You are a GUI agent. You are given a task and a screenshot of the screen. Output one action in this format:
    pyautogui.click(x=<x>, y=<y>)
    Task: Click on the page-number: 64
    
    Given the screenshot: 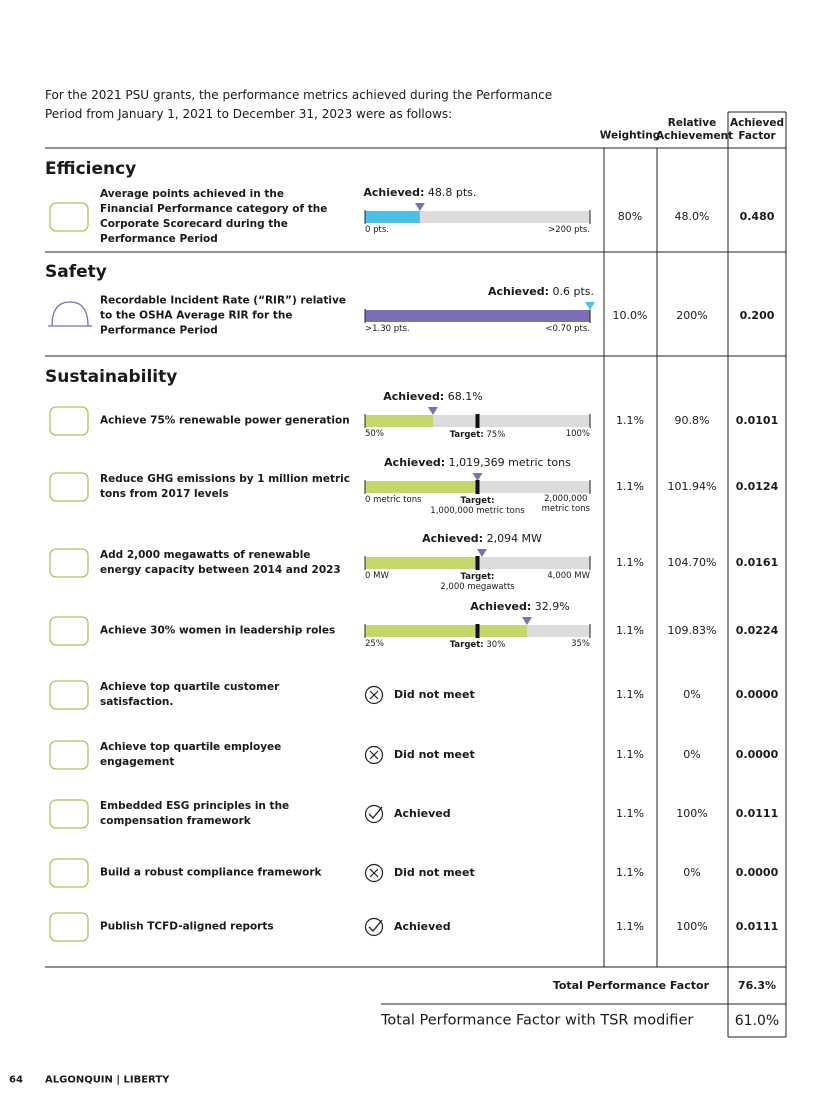 What is the action you would take?
    pyautogui.click(x=16, y=1080)
    